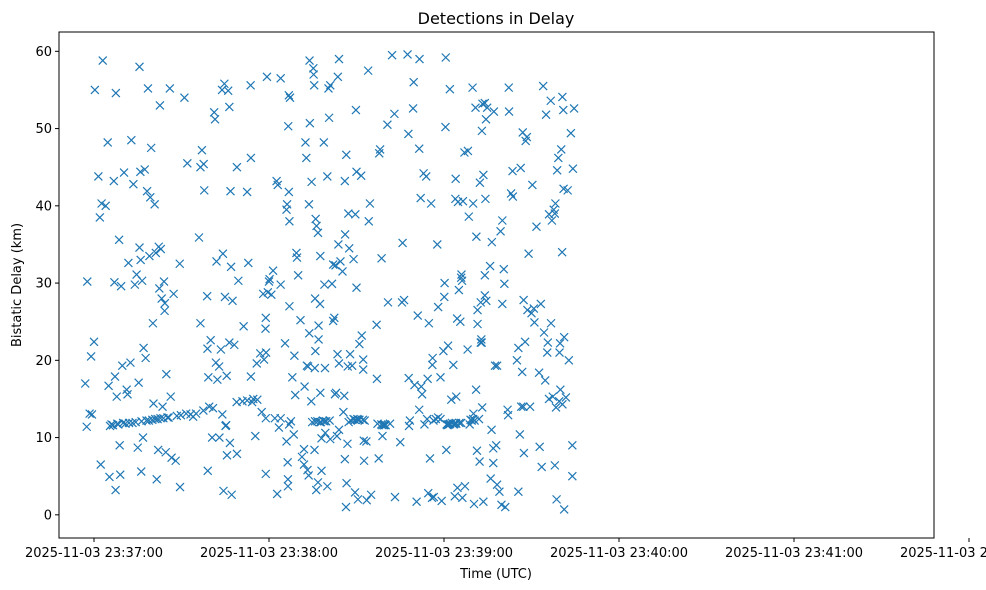  Describe the element at coordinates (619, 553) in the screenshot. I see `x-tick-label: 2025-11-03 23:40:00` at that location.